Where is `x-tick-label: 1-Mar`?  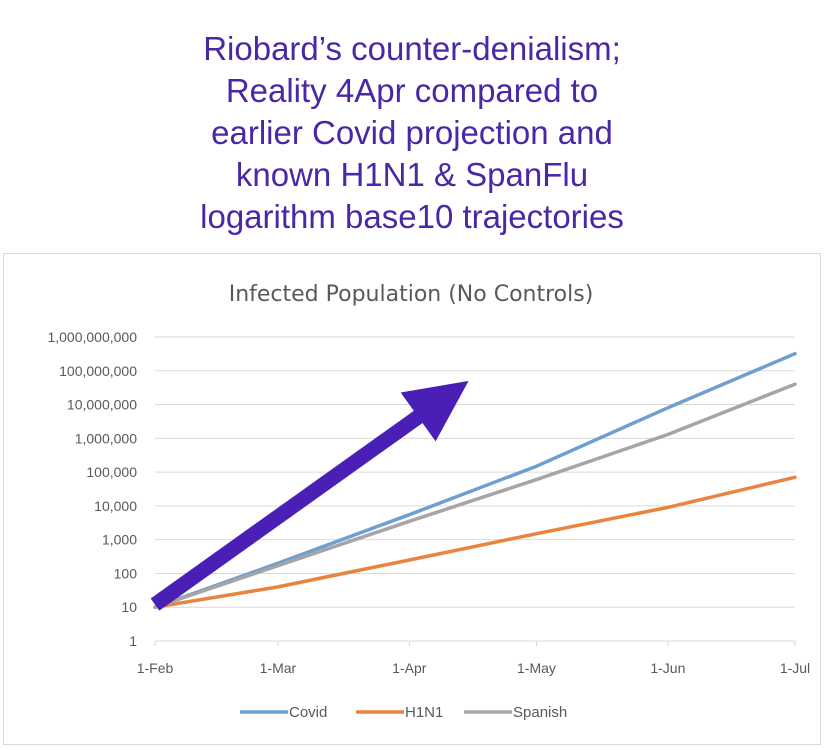 x-tick-label: 1-Mar is located at coordinates (278, 668).